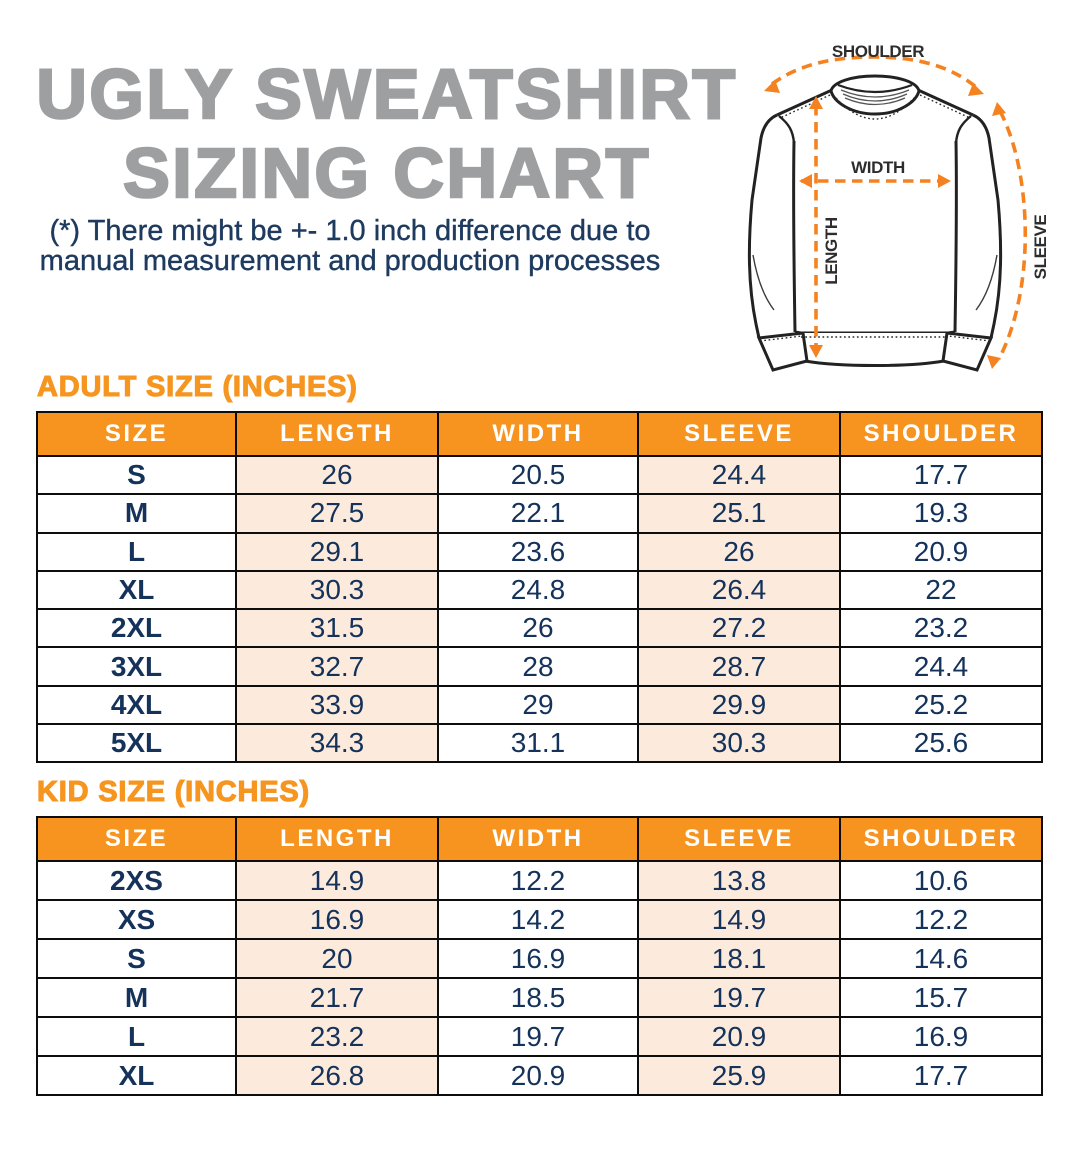 The height and width of the screenshot is (1162, 1074). Describe the element at coordinates (878, 167) in the screenshot. I see `svg-text: WIDTH` at that location.